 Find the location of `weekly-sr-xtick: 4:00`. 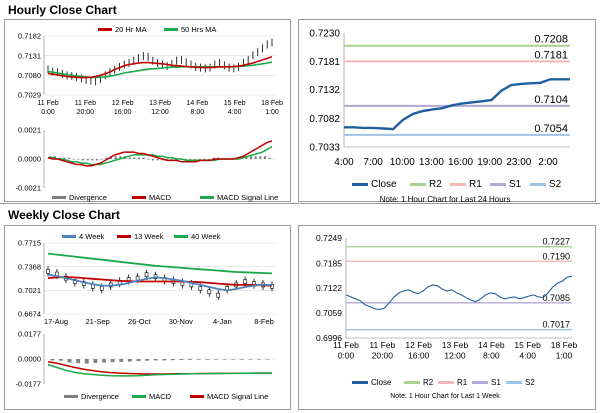

weekly-sr-xtick: 4:00 is located at coordinates (527, 356).